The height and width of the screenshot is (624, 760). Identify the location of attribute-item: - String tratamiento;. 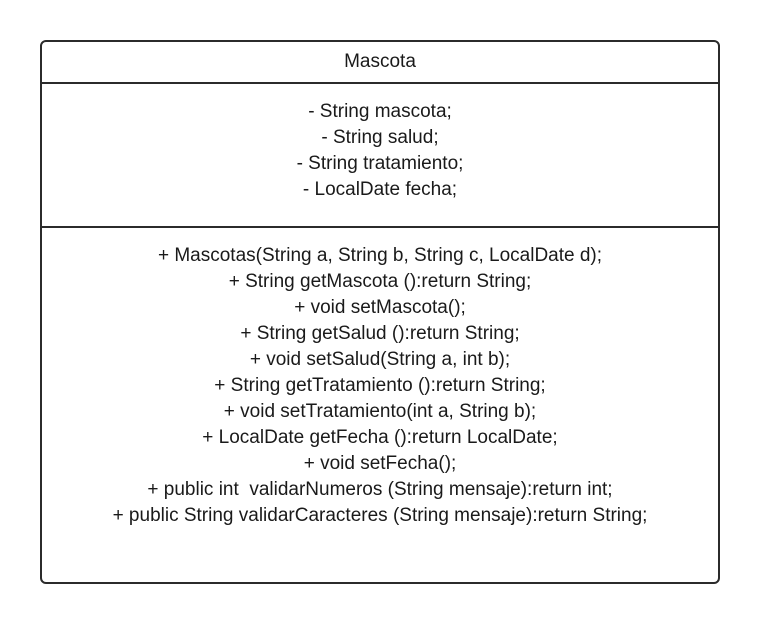
(380, 163).